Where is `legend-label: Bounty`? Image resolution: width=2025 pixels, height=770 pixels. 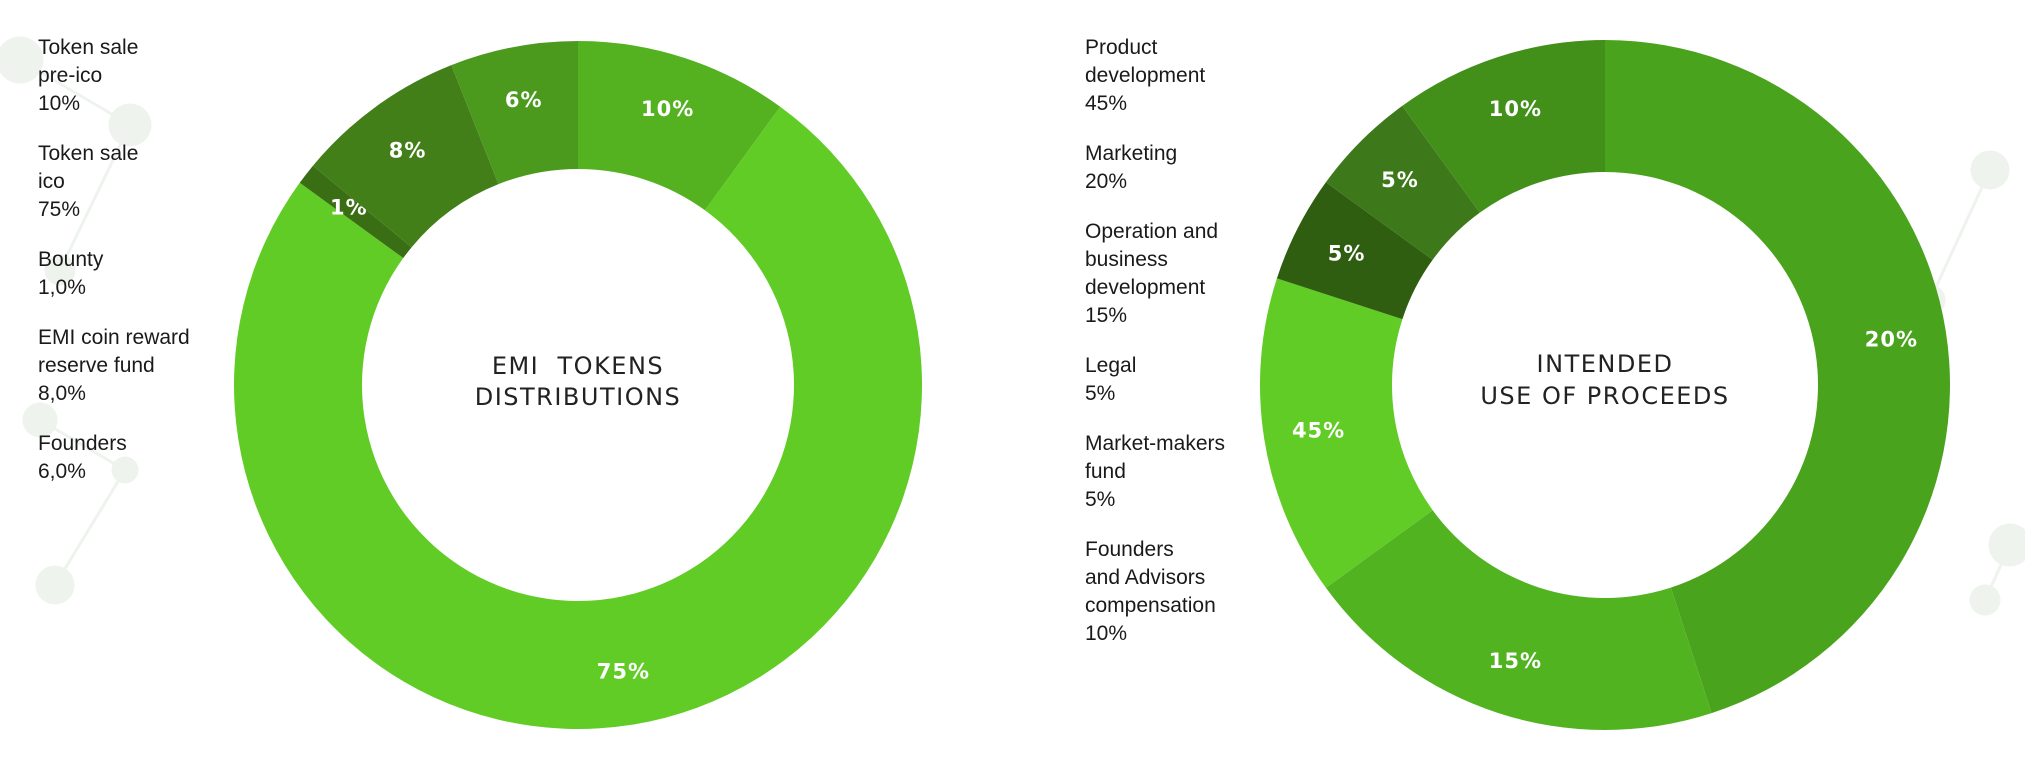 legend-label: Bounty is located at coordinates (71, 259).